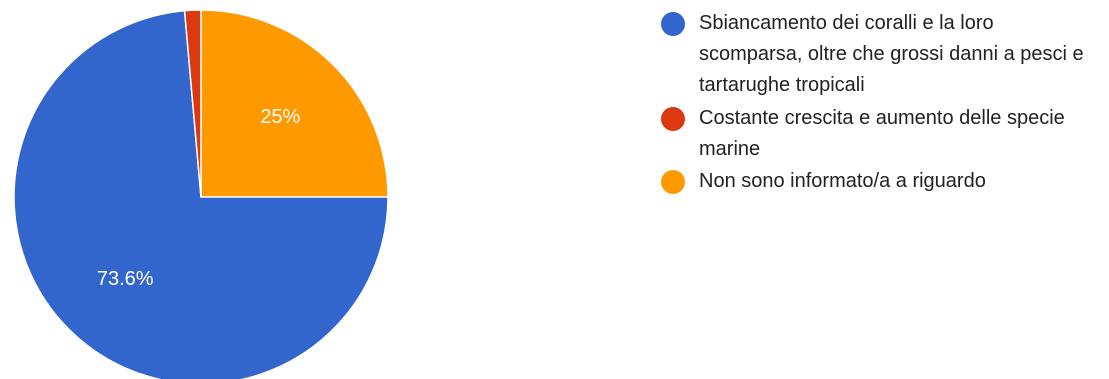 The width and height of the screenshot is (1109, 379). I want to click on data-label-coral-bleaching: 73.6%, so click(125, 279).